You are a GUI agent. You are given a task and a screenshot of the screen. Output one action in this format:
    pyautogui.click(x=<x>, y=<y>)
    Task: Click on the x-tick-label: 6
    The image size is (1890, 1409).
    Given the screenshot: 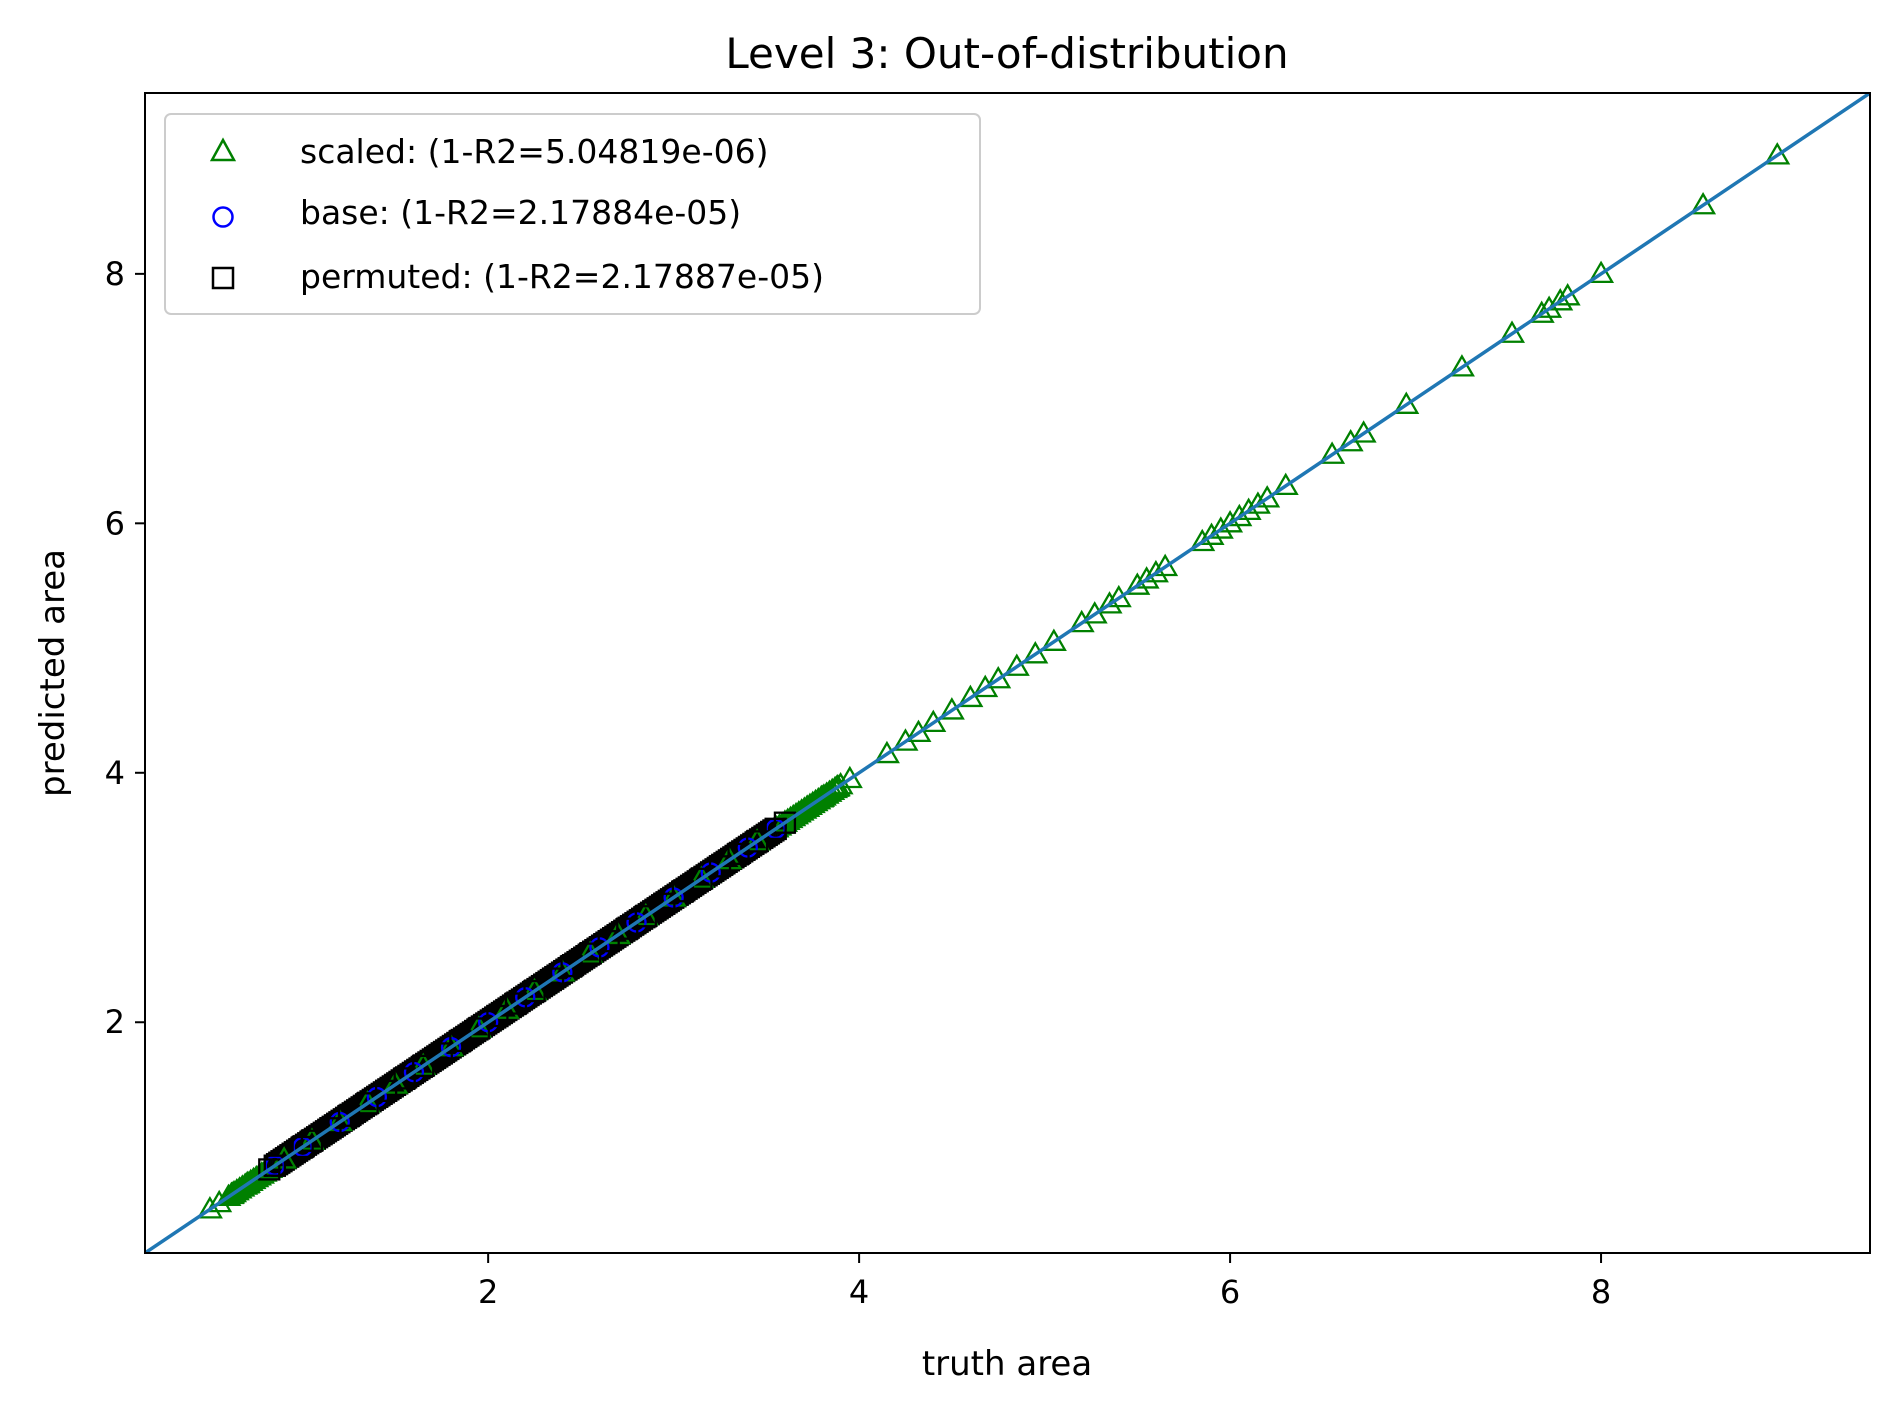 What is the action you would take?
    pyautogui.click(x=1230, y=1292)
    